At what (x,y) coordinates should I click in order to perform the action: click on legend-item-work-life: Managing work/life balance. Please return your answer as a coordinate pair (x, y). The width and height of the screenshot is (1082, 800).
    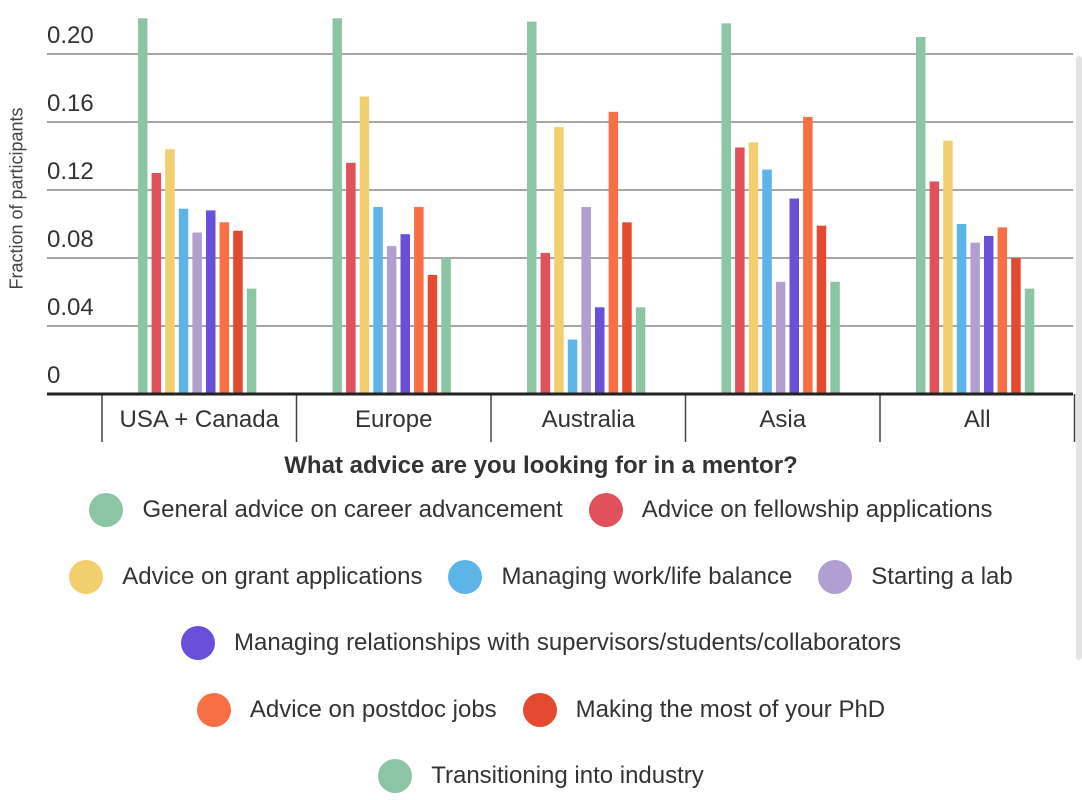
    Looking at the image, I should click on (620, 577).